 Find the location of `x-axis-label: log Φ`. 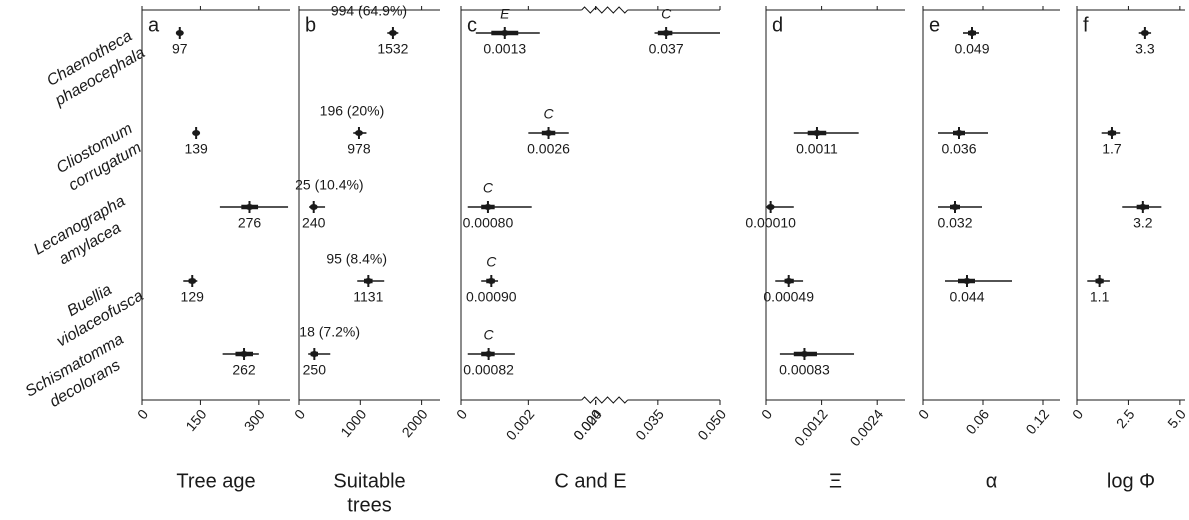

x-axis-label: log Φ is located at coordinates (1131, 481).